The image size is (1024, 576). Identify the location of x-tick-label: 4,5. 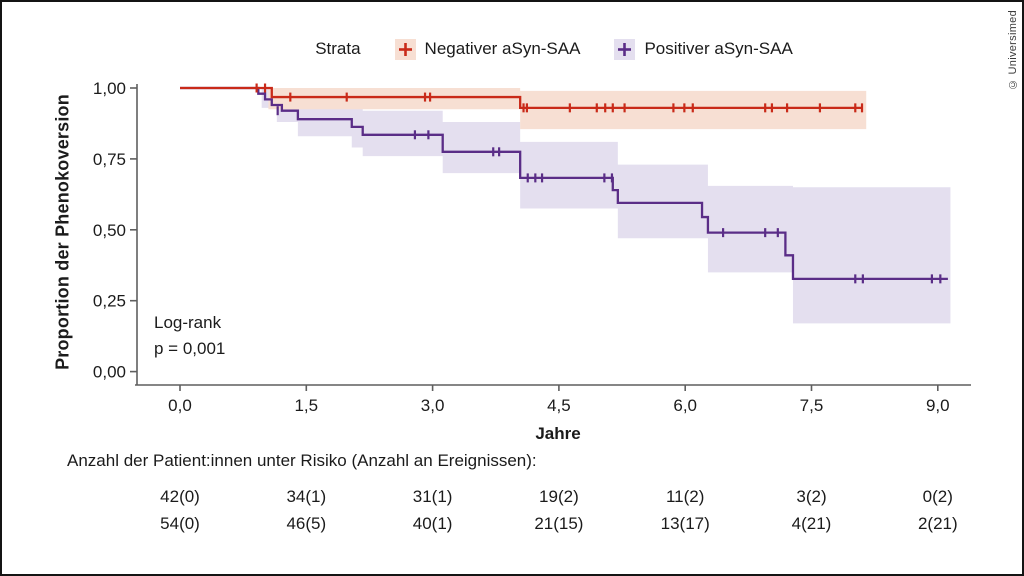
(559, 405).